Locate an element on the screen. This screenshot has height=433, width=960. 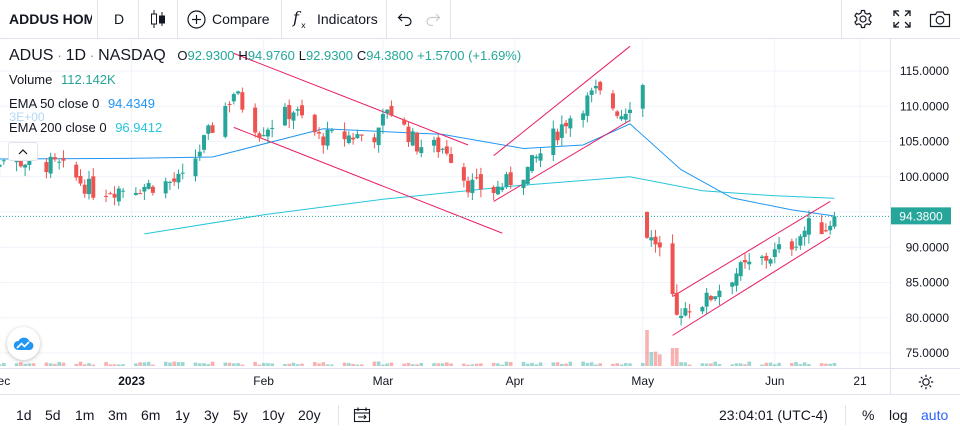
price-axis-label: 105.0000 is located at coordinates (924, 142).